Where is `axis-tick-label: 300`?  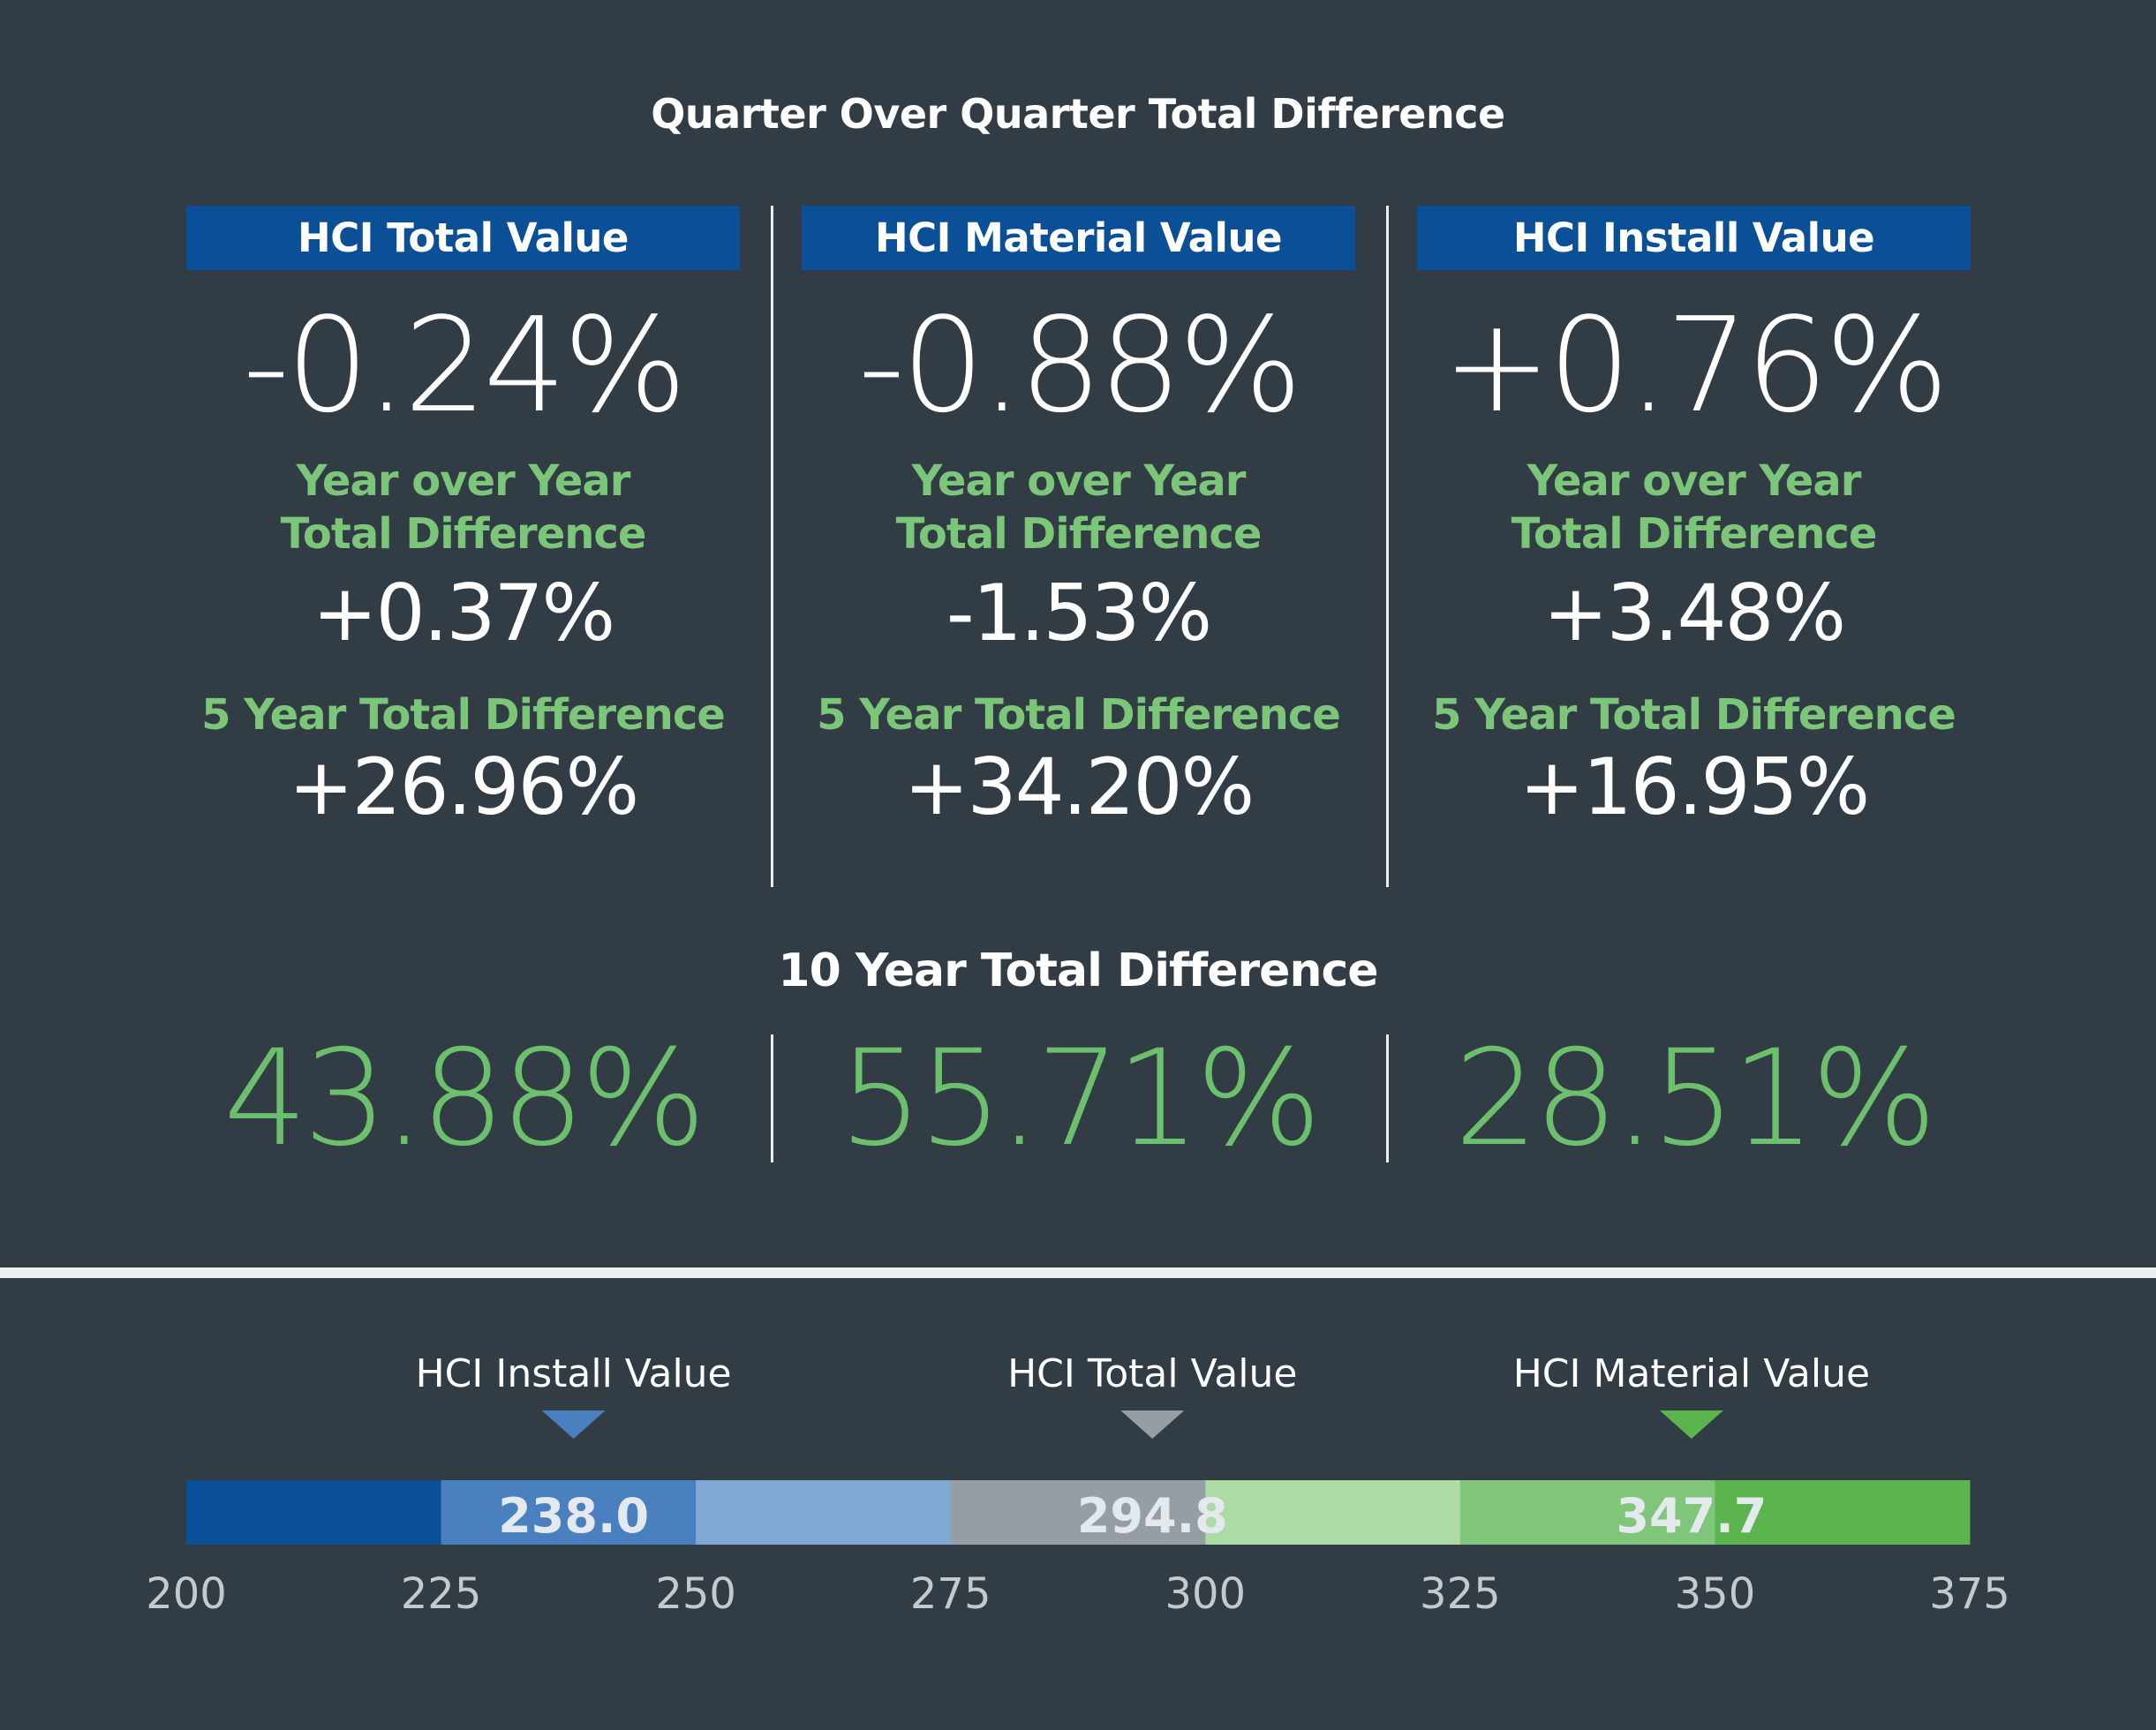 axis-tick-label: 300 is located at coordinates (1205, 1594).